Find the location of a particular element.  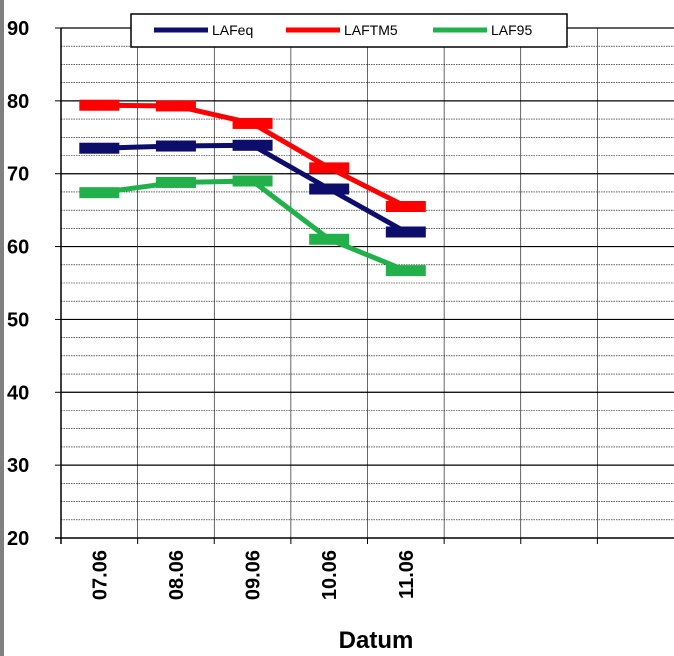

y-tick-label: 60 is located at coordinates (18, 248).